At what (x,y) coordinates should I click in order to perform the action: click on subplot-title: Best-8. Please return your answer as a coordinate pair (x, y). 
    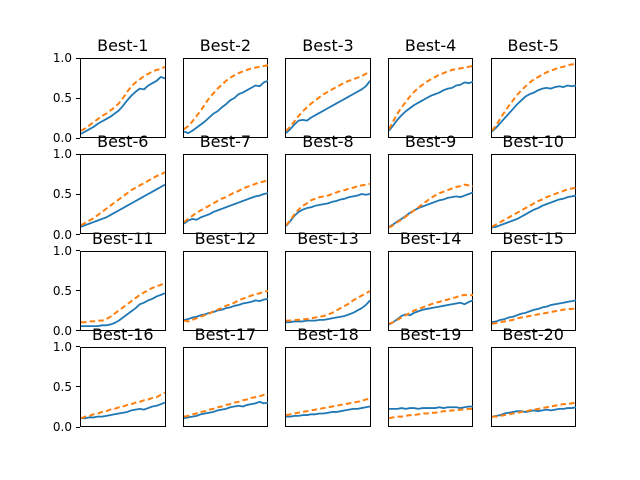
    Looking at the image, I should click on (328, 142).